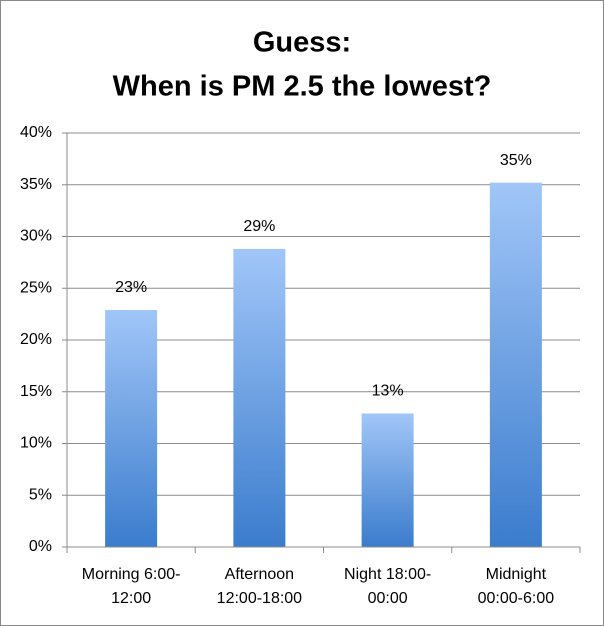 This screenshot has width=604, height=626. What do you see at coordinates (388, 391) in the screenshot?
I see `data-label: 13%` at bounding box center [388, 391].